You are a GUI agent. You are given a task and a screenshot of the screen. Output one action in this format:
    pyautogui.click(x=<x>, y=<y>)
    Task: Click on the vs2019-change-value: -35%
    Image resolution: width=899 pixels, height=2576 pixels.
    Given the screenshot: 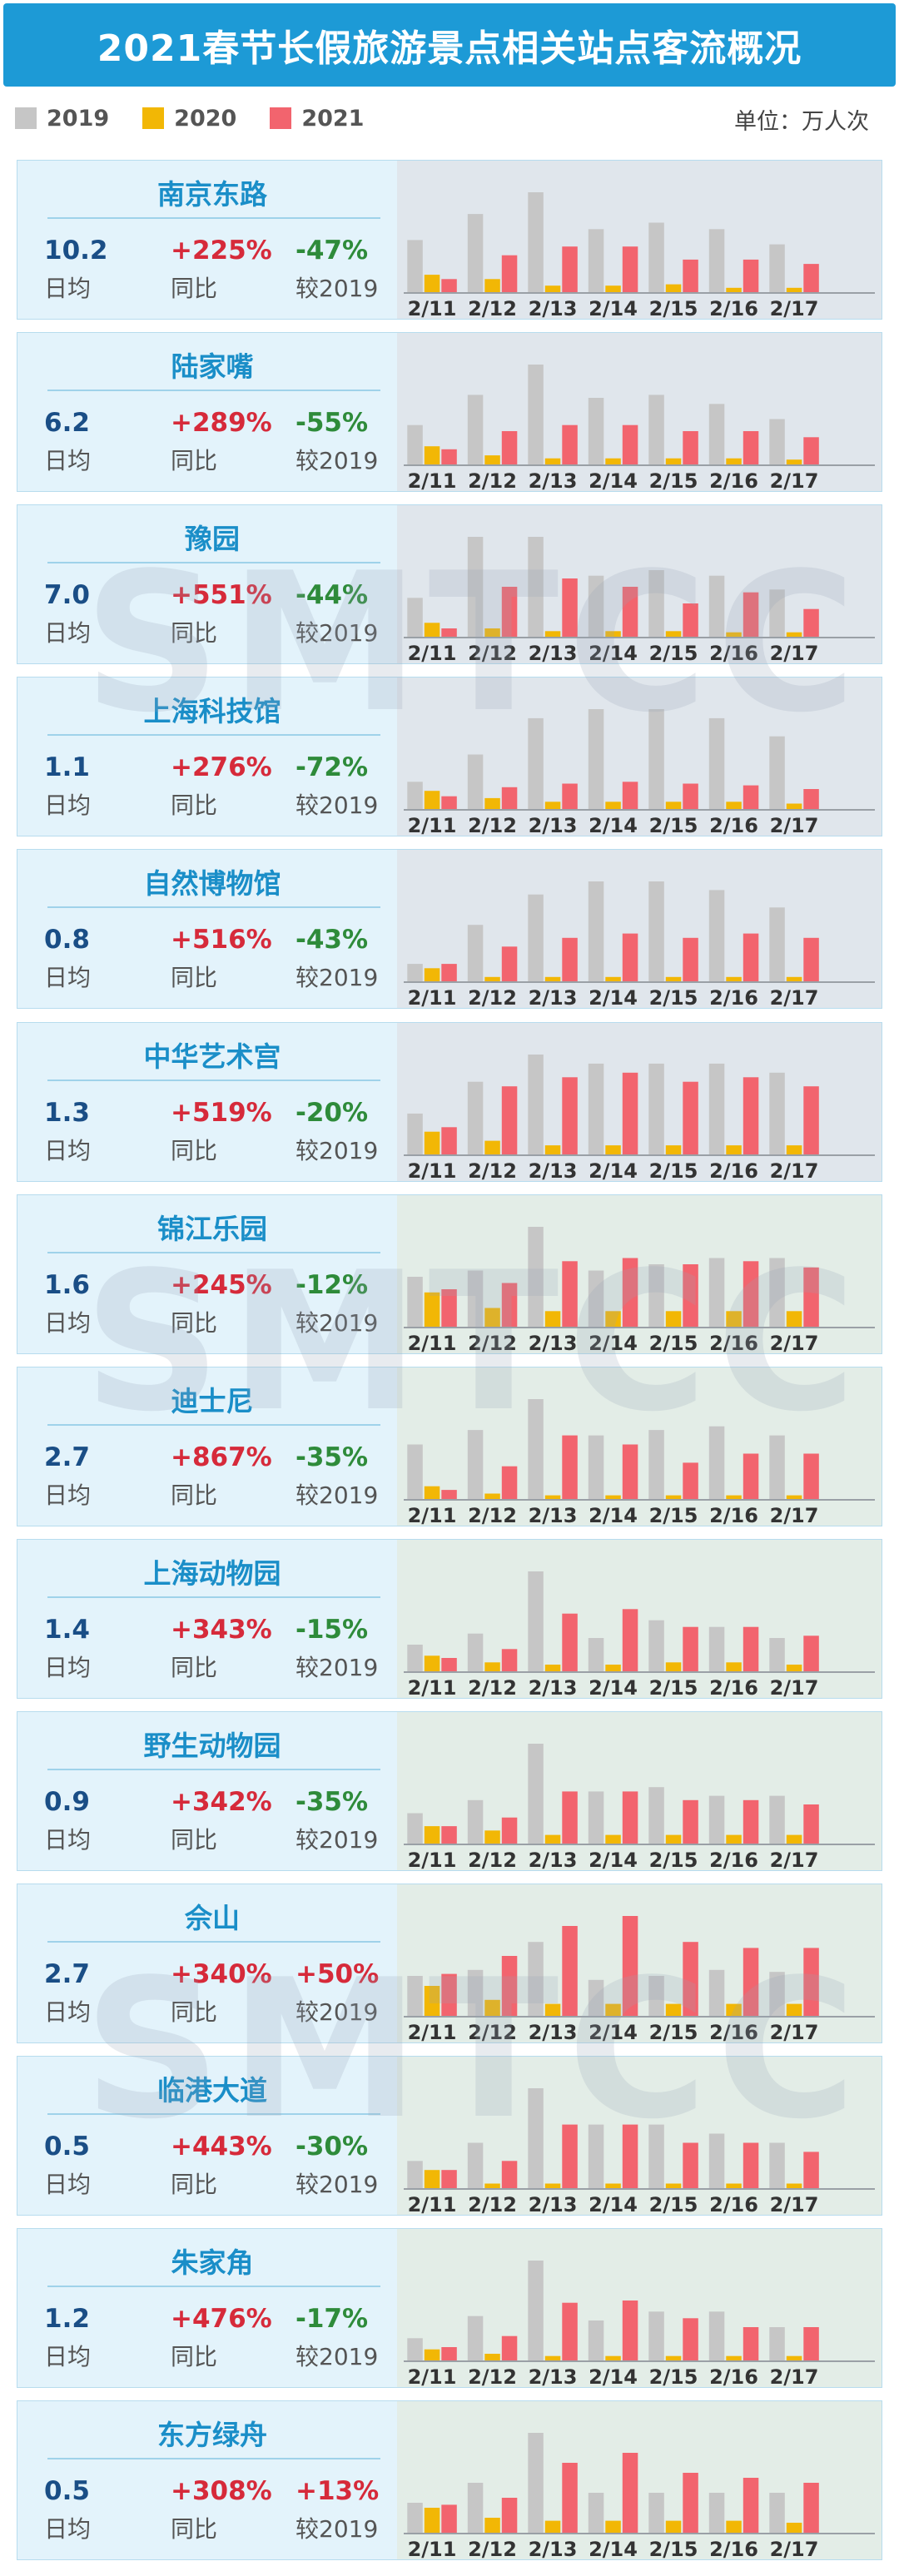 What is the action you would take?
    pyautogui.click(x=332, y=1457)
    